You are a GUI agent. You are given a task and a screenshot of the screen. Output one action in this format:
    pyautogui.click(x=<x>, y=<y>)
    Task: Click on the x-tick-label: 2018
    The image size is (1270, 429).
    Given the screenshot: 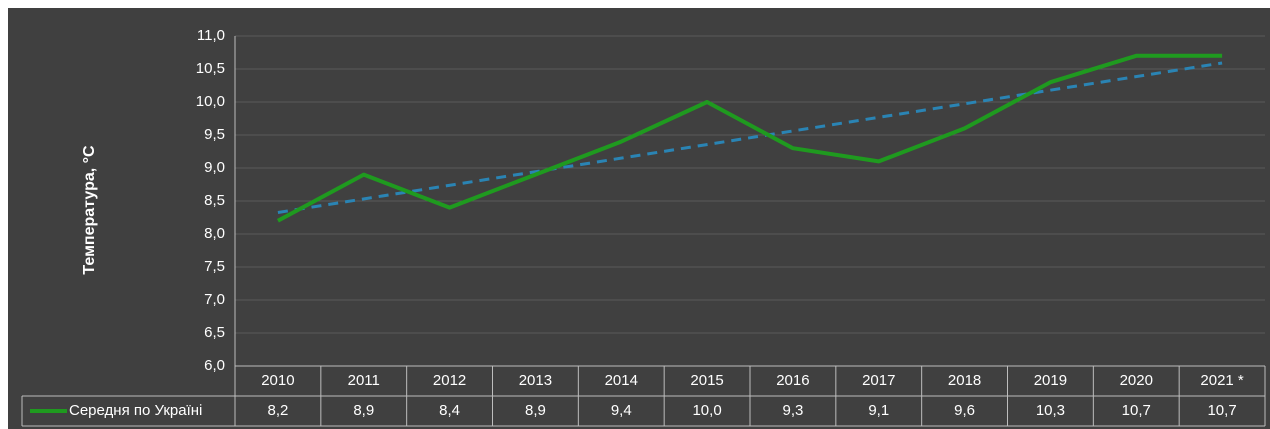 What is the action you would take?
    pyautogui.click(x=964, y=380)
    